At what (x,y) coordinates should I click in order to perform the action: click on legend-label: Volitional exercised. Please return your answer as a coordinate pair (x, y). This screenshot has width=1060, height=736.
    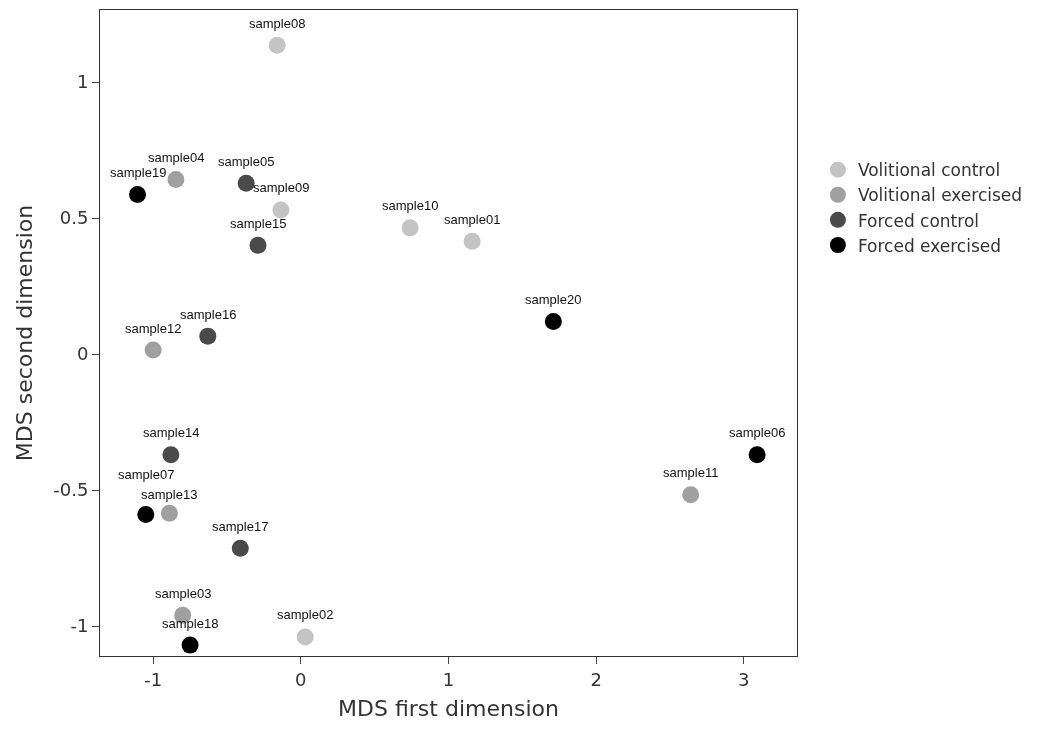
    Looking at the image, I should click on (940, 195).